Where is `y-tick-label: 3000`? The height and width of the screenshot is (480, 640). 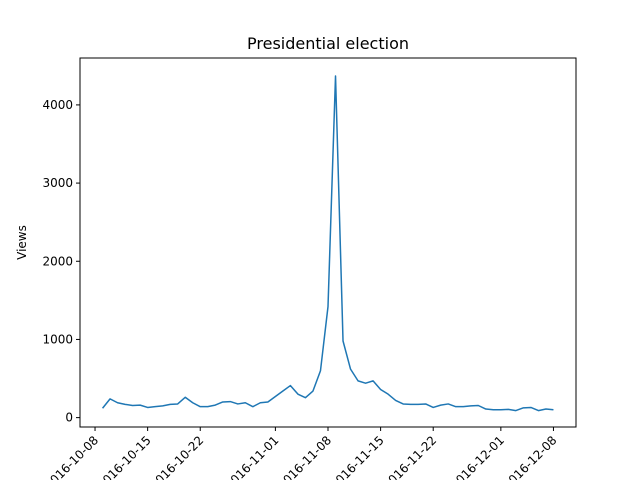 y-tick-label: 3000 is located at coordinates (57, 183).